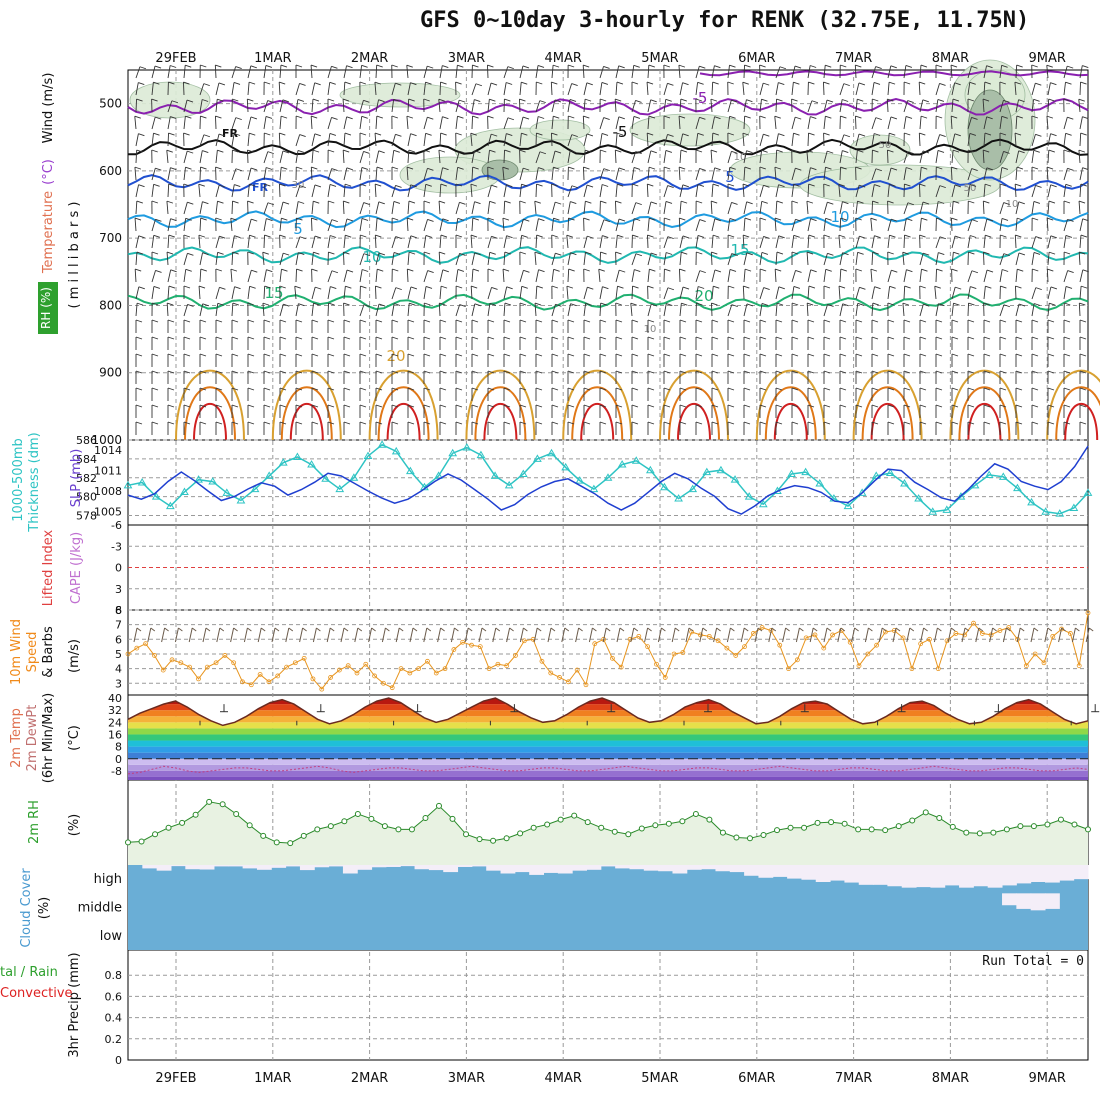  Describe the element at coordinates (637, 867) in the screenshot. I see `cloud-clear-bar` at that location.